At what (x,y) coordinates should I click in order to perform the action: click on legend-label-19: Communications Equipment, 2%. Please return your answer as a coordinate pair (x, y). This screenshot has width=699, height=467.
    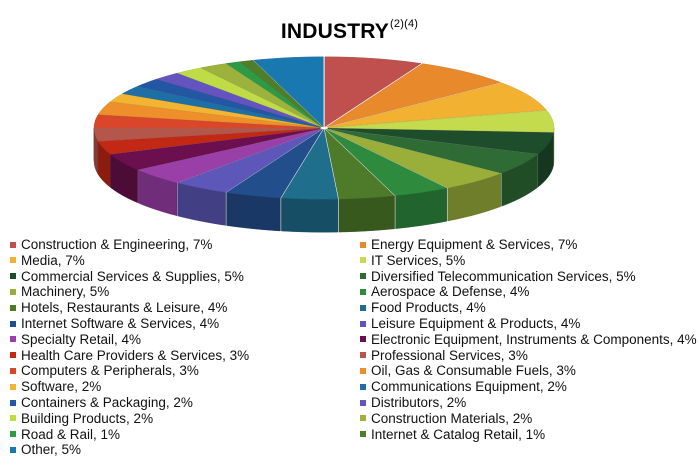
    Looking at the image, I should click on (469, 387).